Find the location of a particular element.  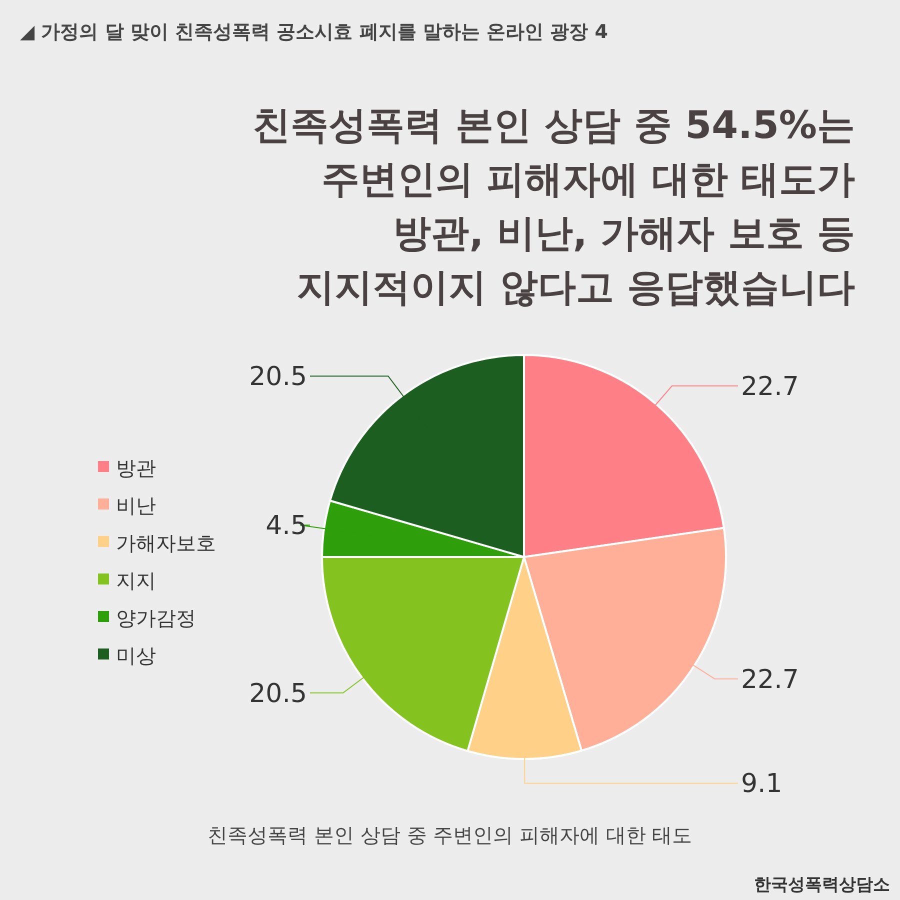

legend-label: 양가감정 is located at coordinates (156, 618).